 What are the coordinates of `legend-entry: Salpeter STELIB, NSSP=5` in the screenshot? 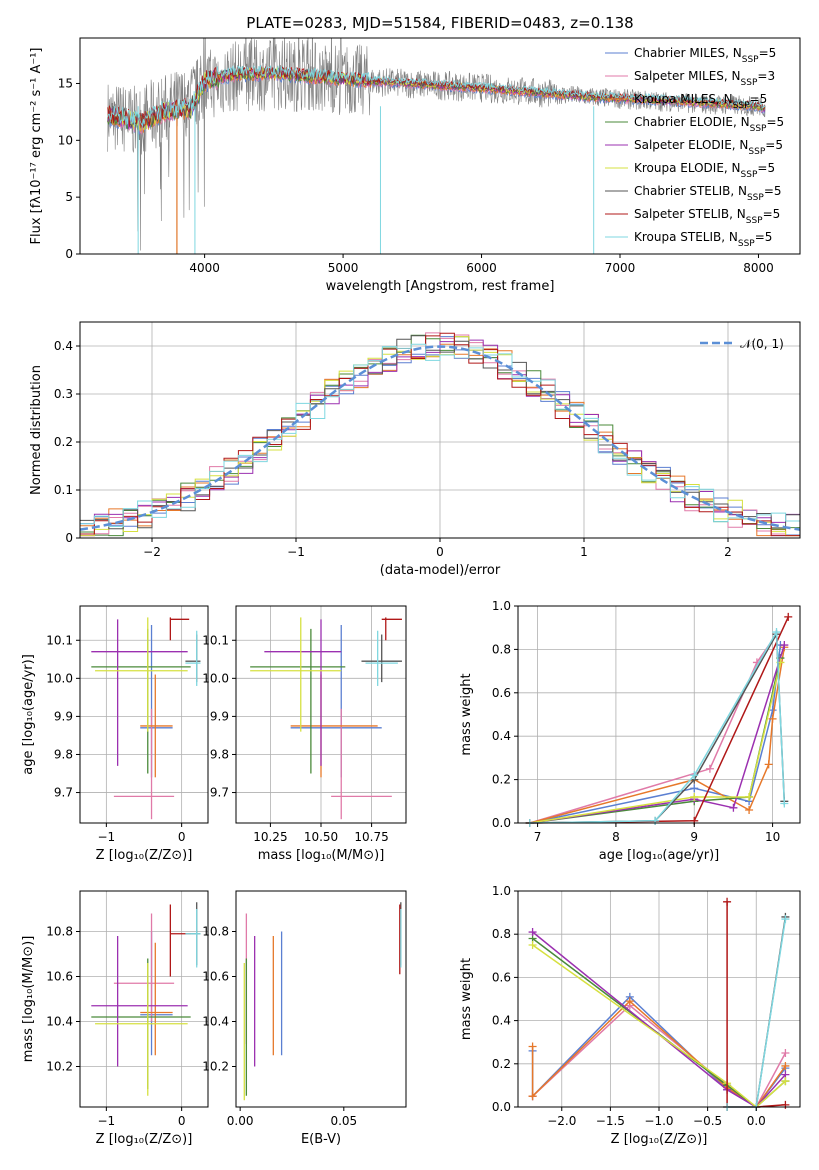 It's located at (707, 216).